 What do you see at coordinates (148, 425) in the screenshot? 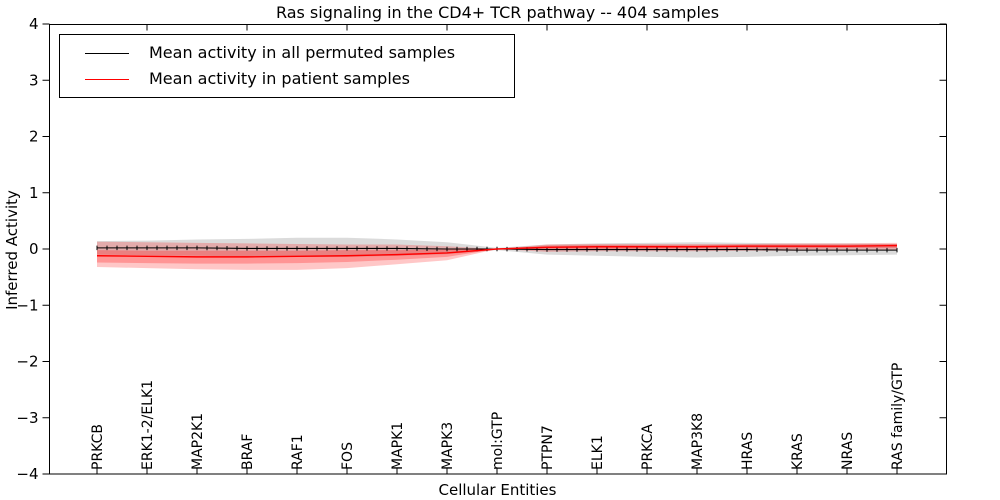
I see `x-tick-label: ERK1-2/ELK1` at bounding box center [148, 425].